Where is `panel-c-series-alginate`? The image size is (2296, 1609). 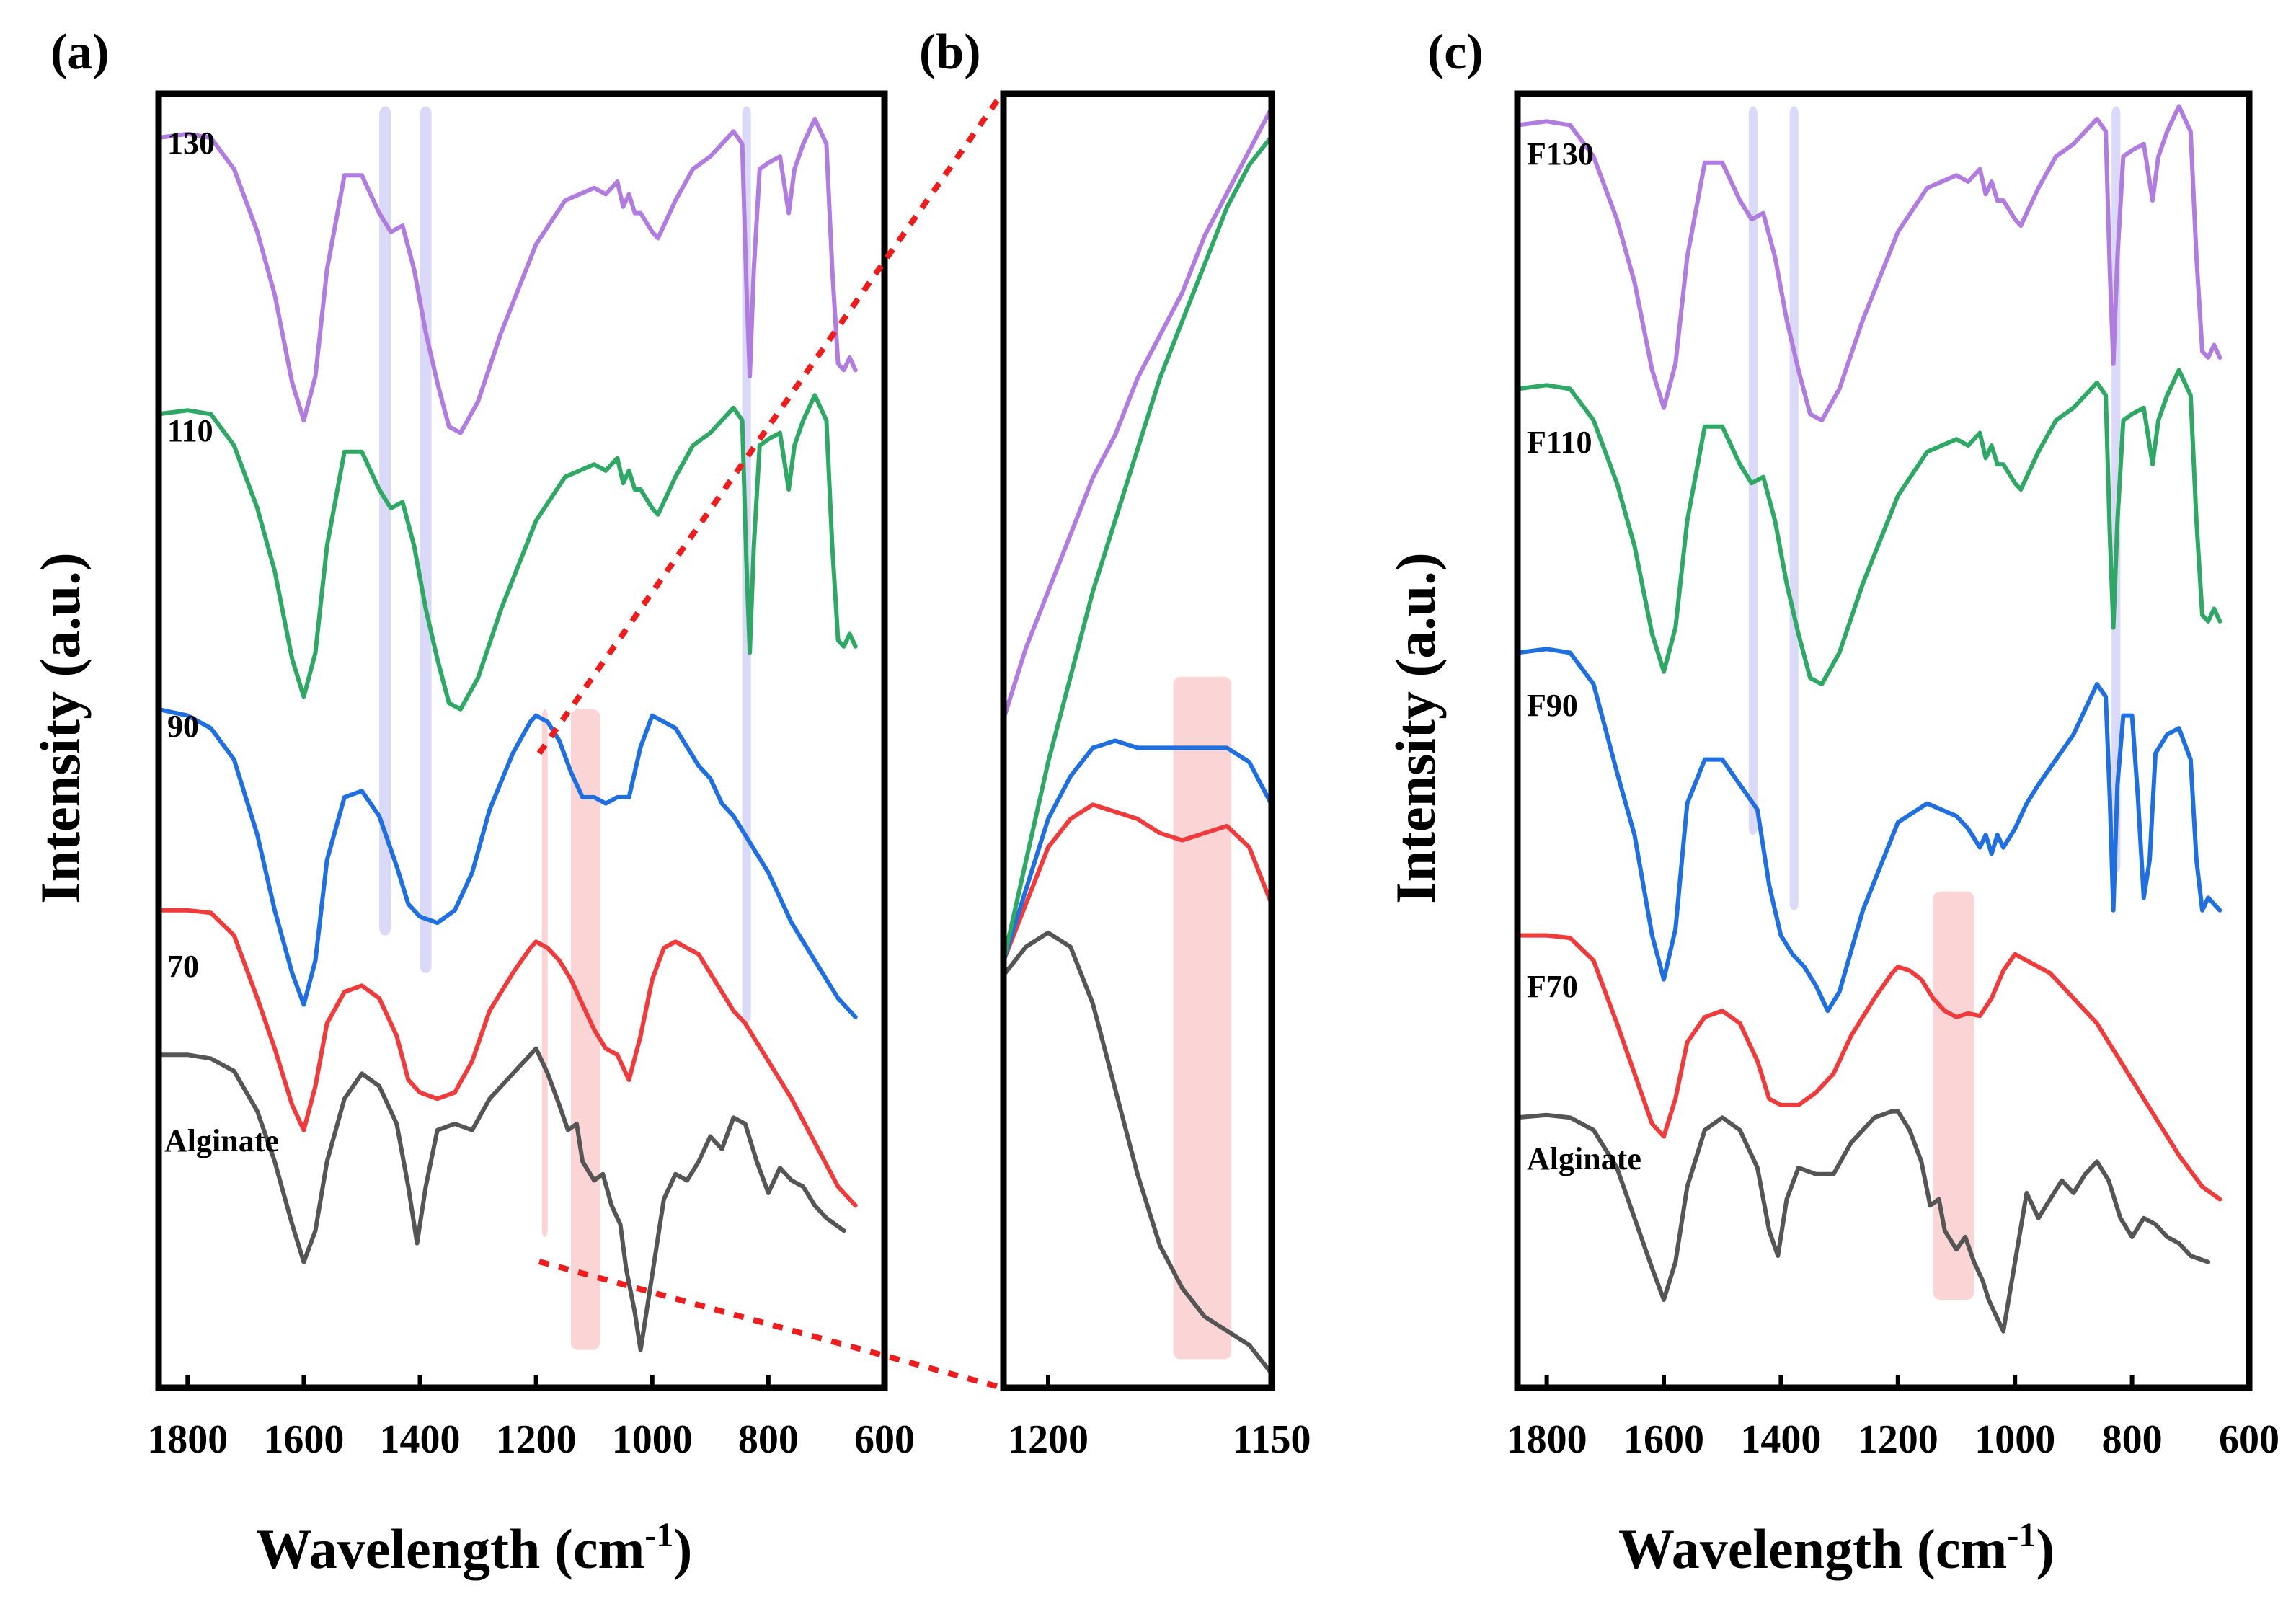
panel-c-series-alginate is located at coordinates (1863, 1221).